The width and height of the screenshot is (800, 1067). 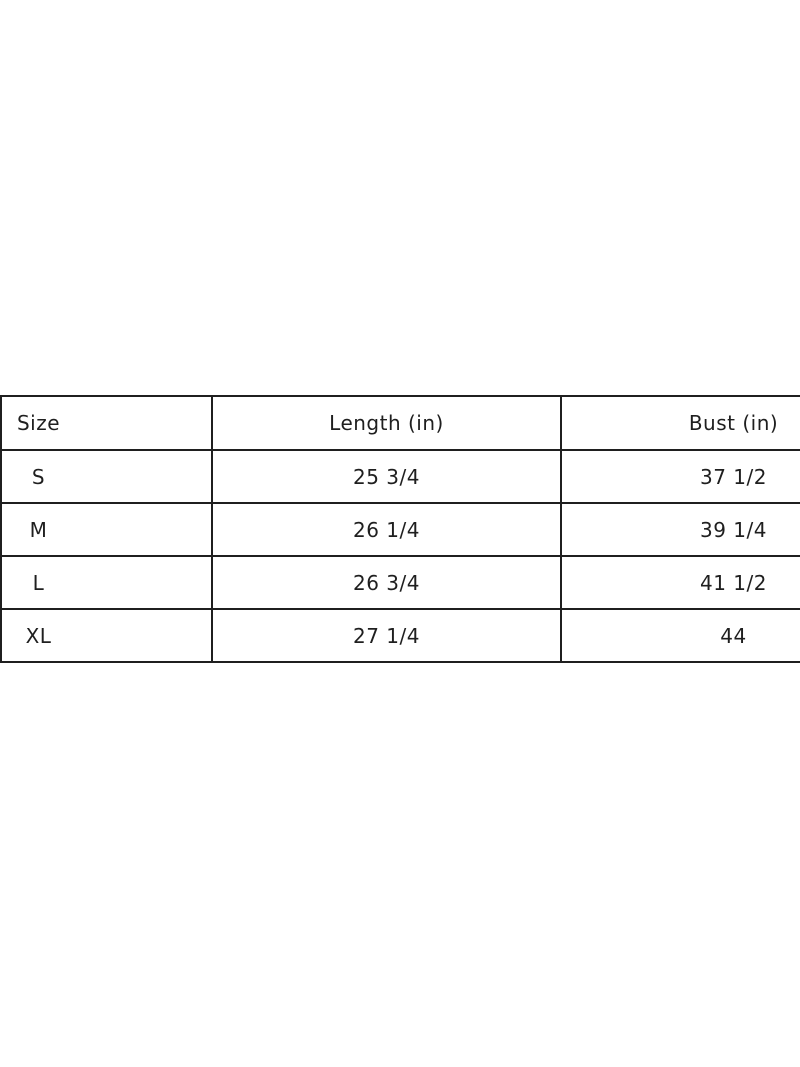 I want to click on cell-bust-l: 41 1/2, so click(x=680, y=582).